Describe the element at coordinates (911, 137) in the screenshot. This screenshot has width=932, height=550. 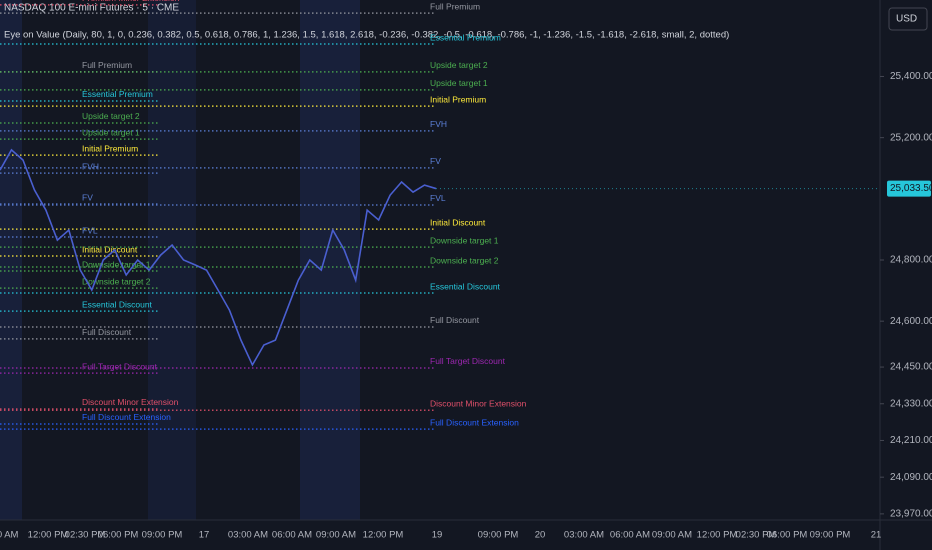
I see `y-tick-label: 25,200.00` at that location.